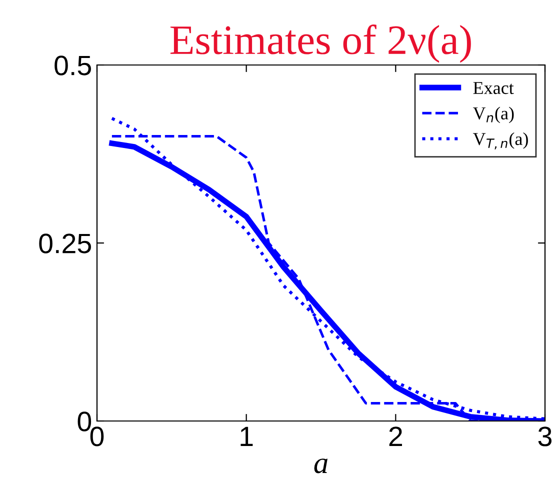 The image size is (556, 499). What do you see at coordinates (395, 436) in the screenshot?
I see `x-tick-label: 2` at bounding box center [395, 436].